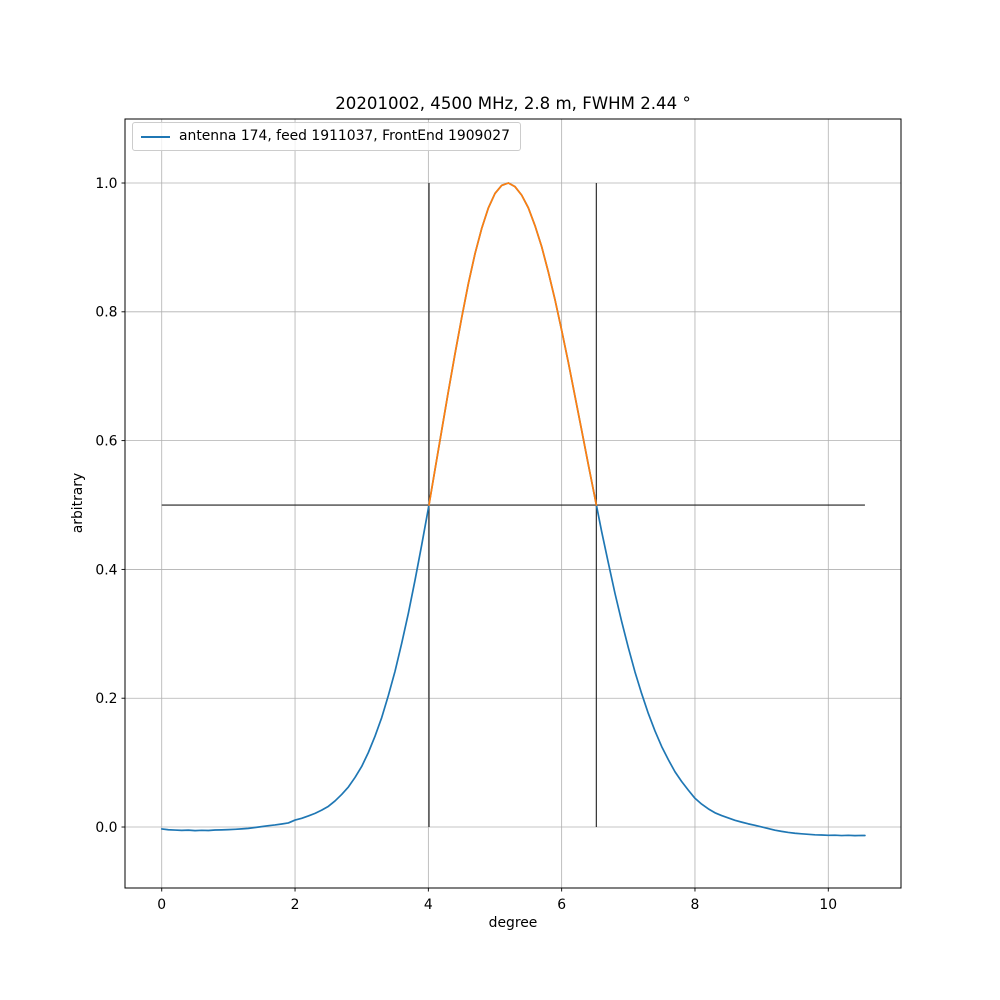  What do you see at coordinates (513, 103) in the screenshot?
I see `chart-title: 20201002, 4500 MHz, 2.8 m, FWHM 2.44 °` at bounding box center [513, 103].